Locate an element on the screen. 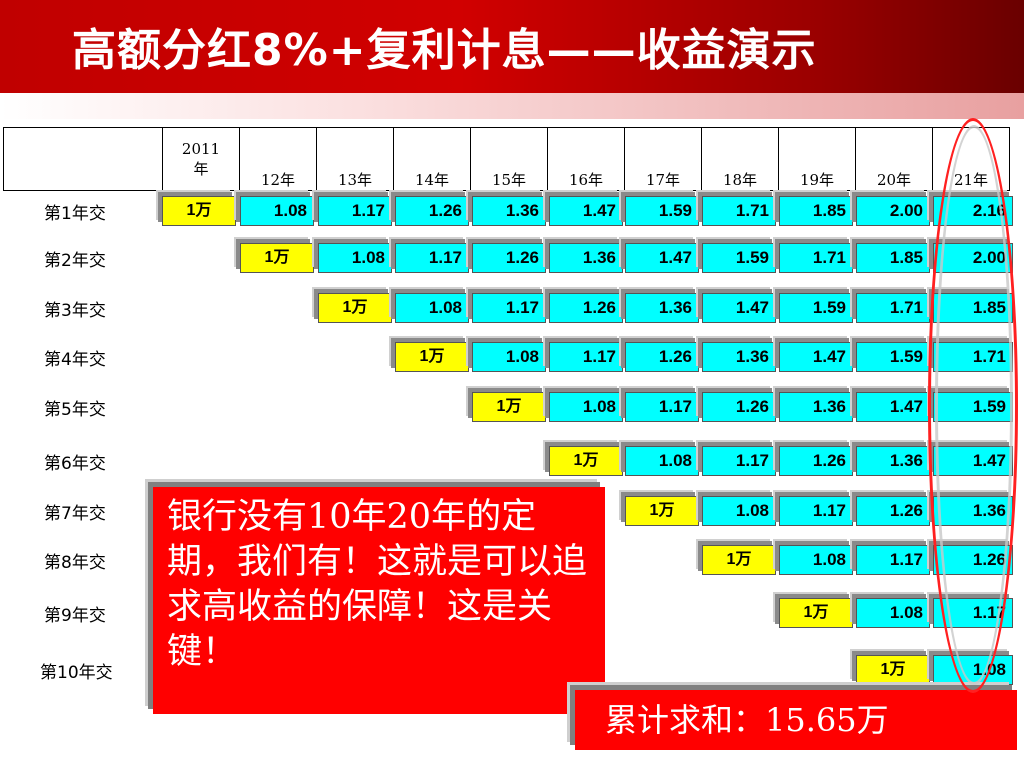  header-year-2011: 2011 年 is located at coordinates (201, 159).